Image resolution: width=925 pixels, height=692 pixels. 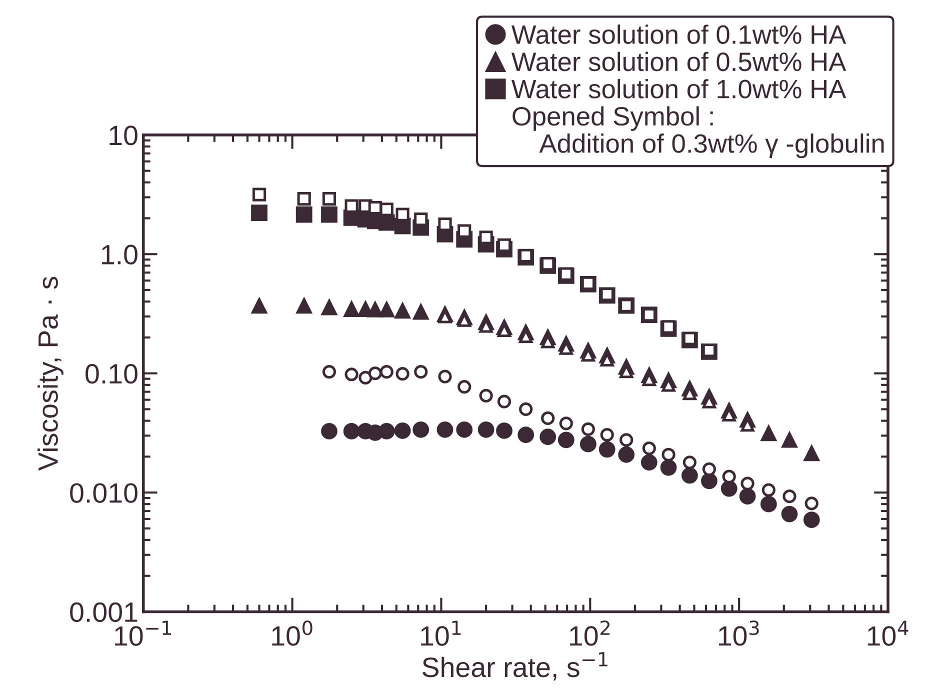 I want to click on legend-label: Water solution of 0.5wt% HA, so click(x=678, y=62).